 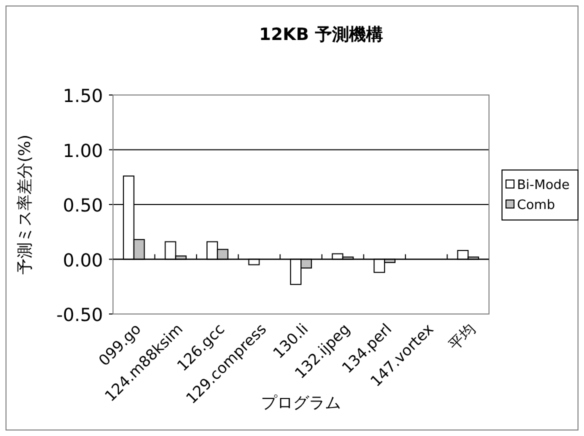 What do you see at coordinates (24, 204) in the screenshot?
I see `y-axis-title: 予測ミス率差分(%)` at bounding box center [24, 204].